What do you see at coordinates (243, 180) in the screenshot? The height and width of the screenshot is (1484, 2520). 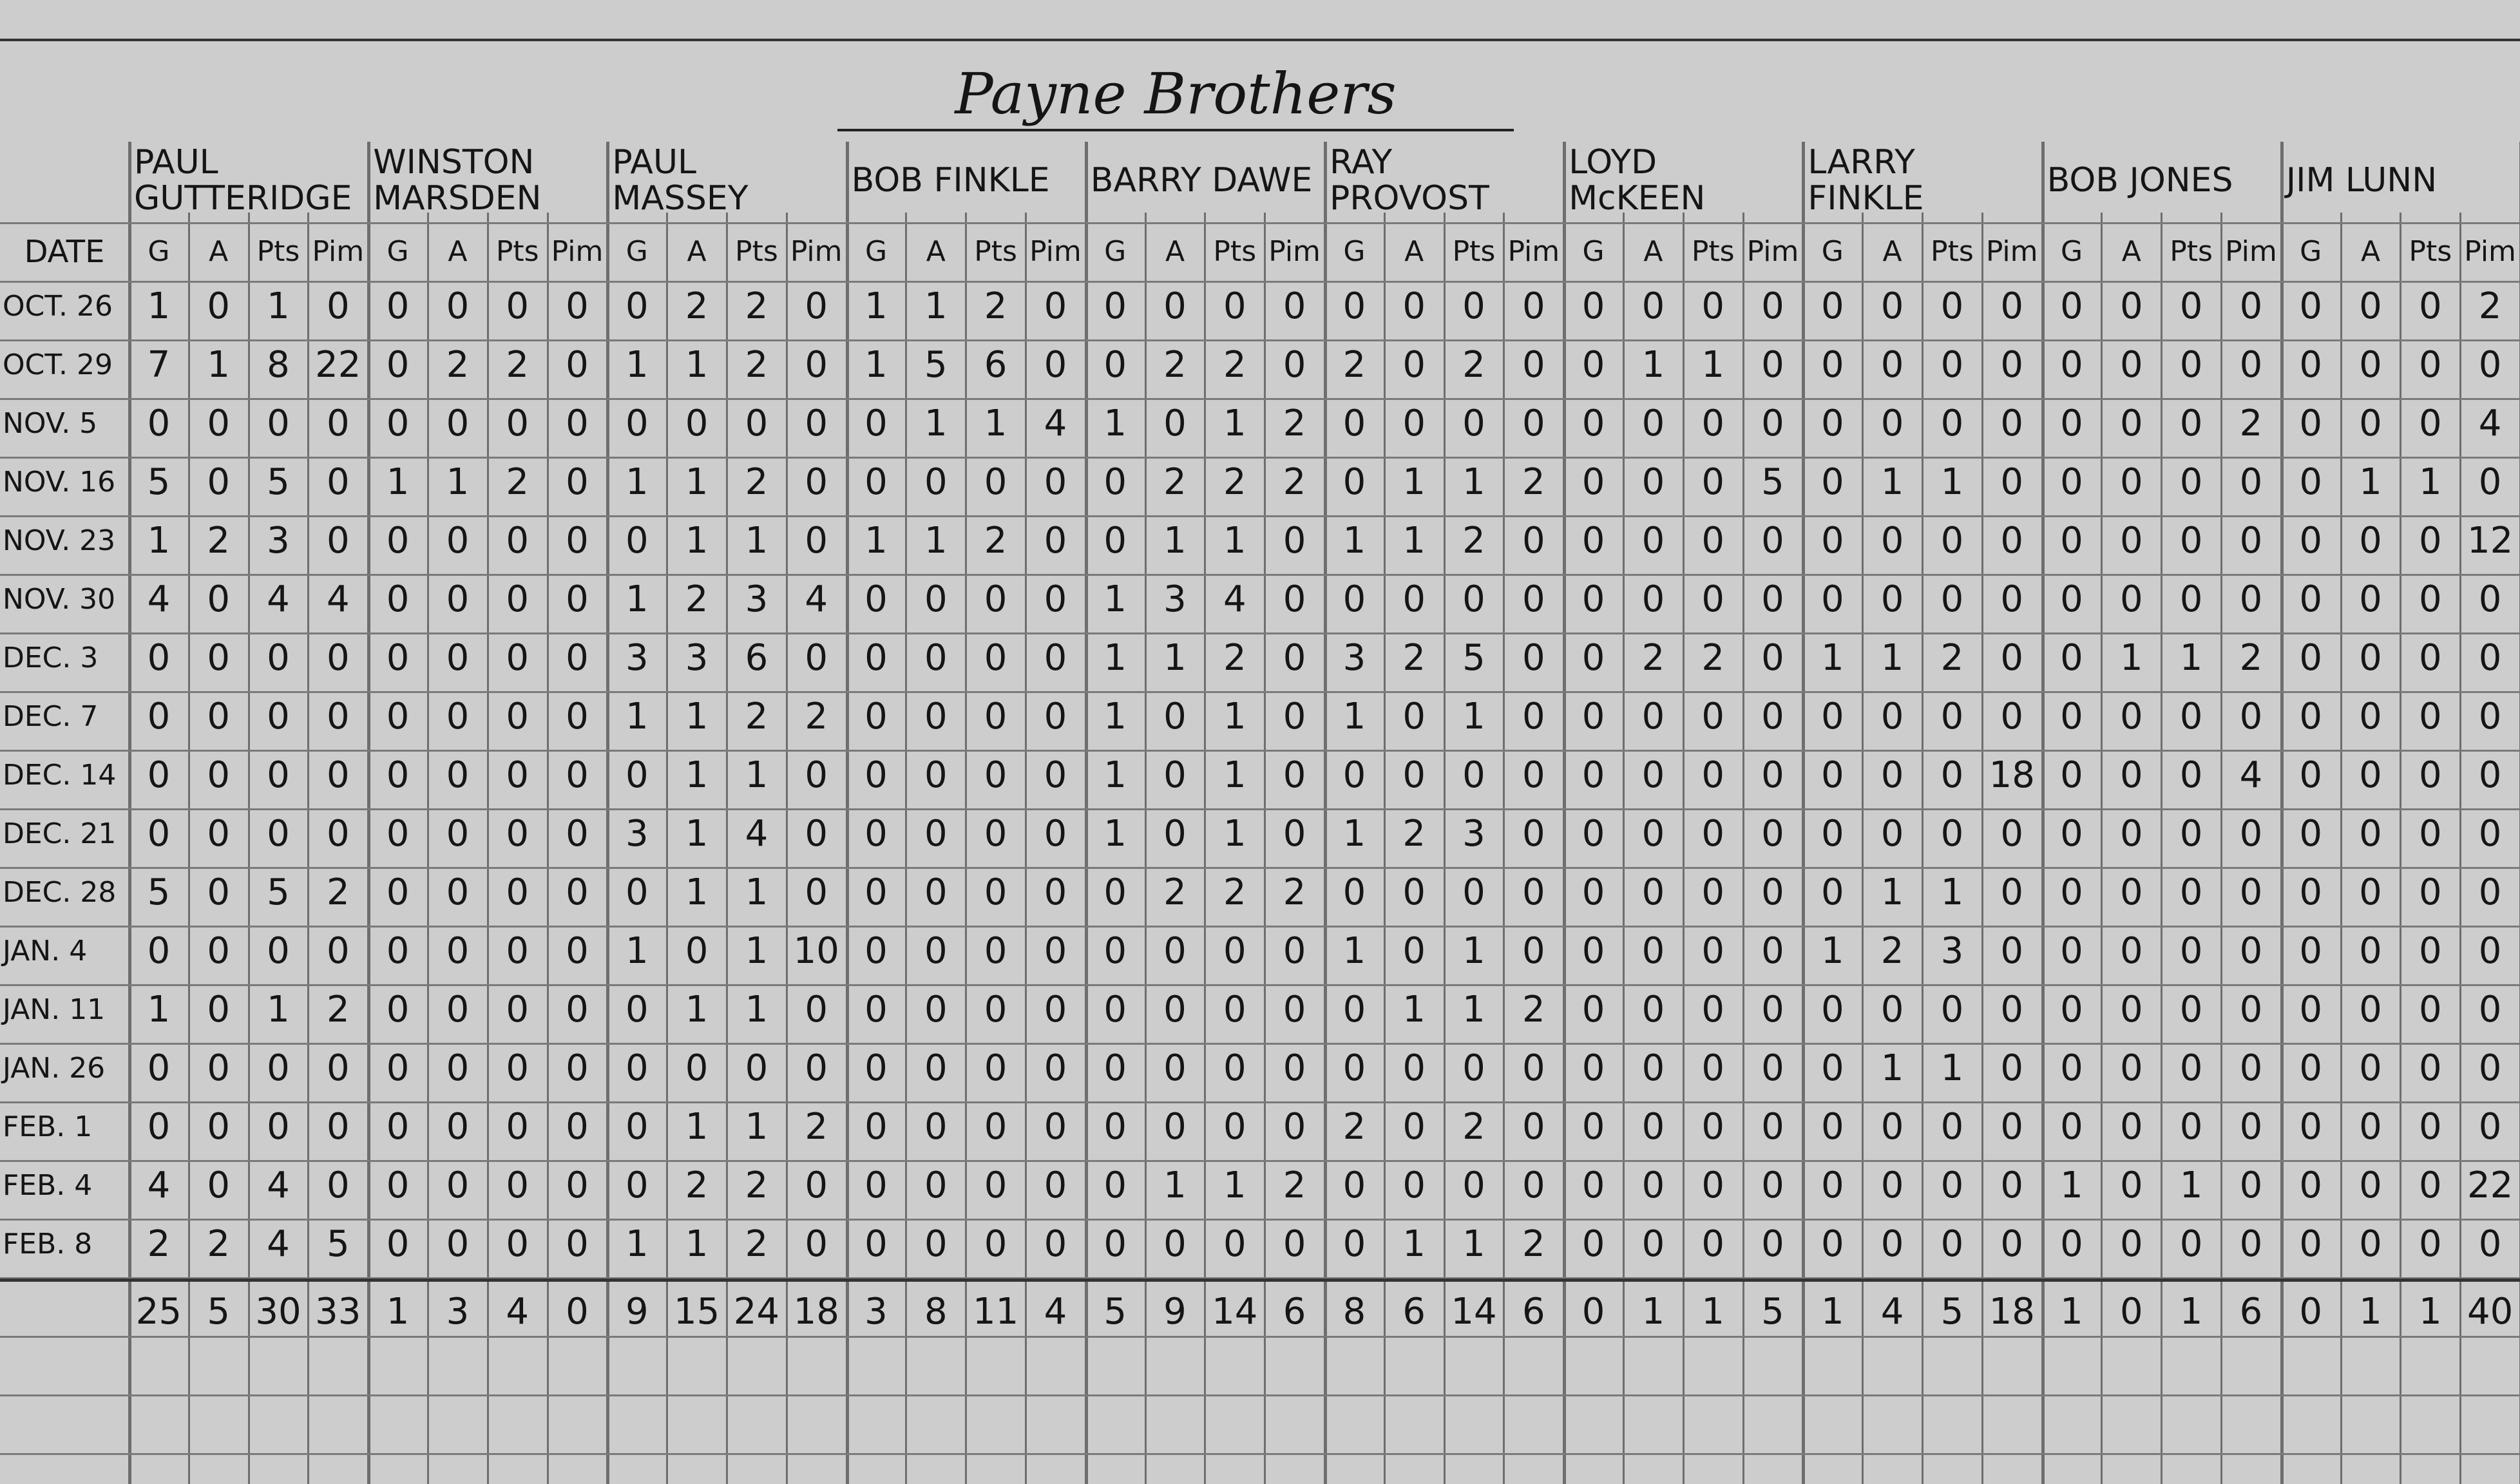 I see `player-name: PAUL GUTTERIDGE` at bounding box center [243, 180].